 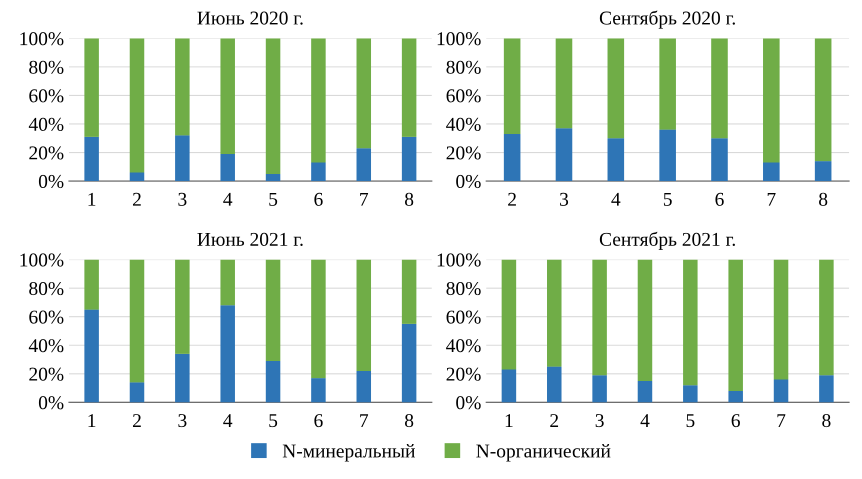 I want to click on legend-label: N-минеральный, so click(x=348, y=453).